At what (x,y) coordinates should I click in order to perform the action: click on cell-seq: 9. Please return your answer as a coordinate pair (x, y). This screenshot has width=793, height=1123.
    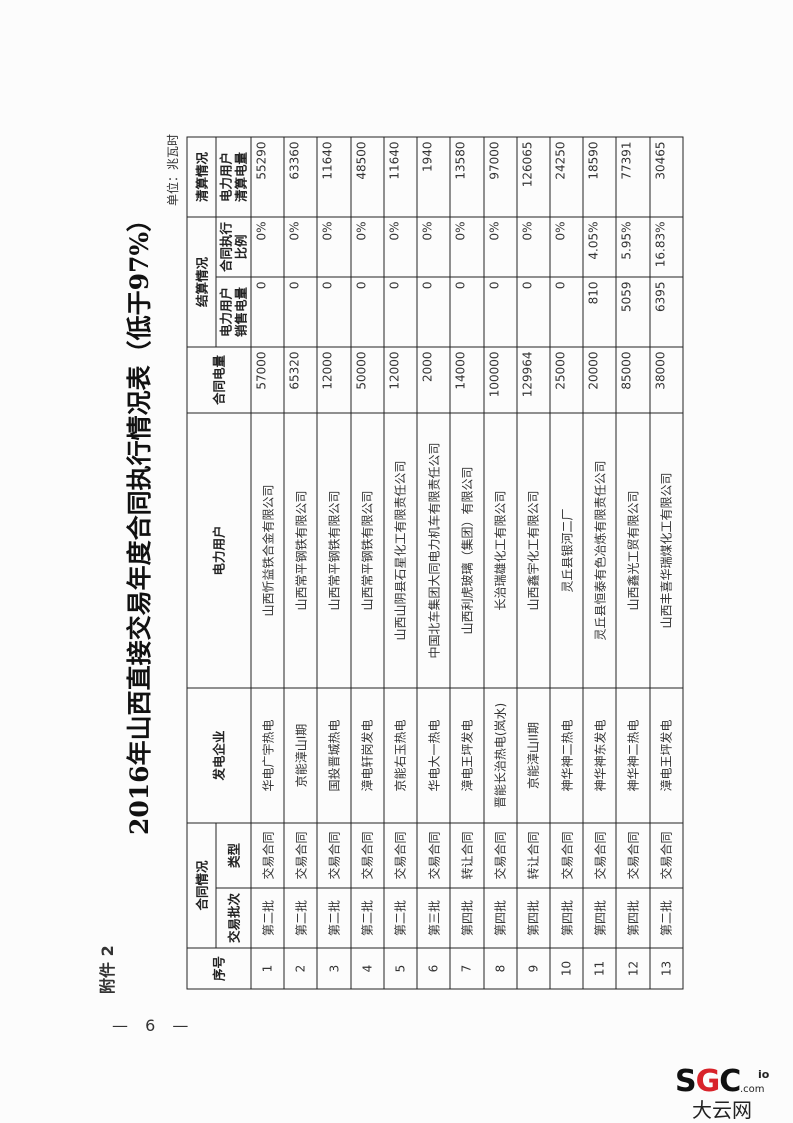
    Looking at the image, I should click on (533, 968).